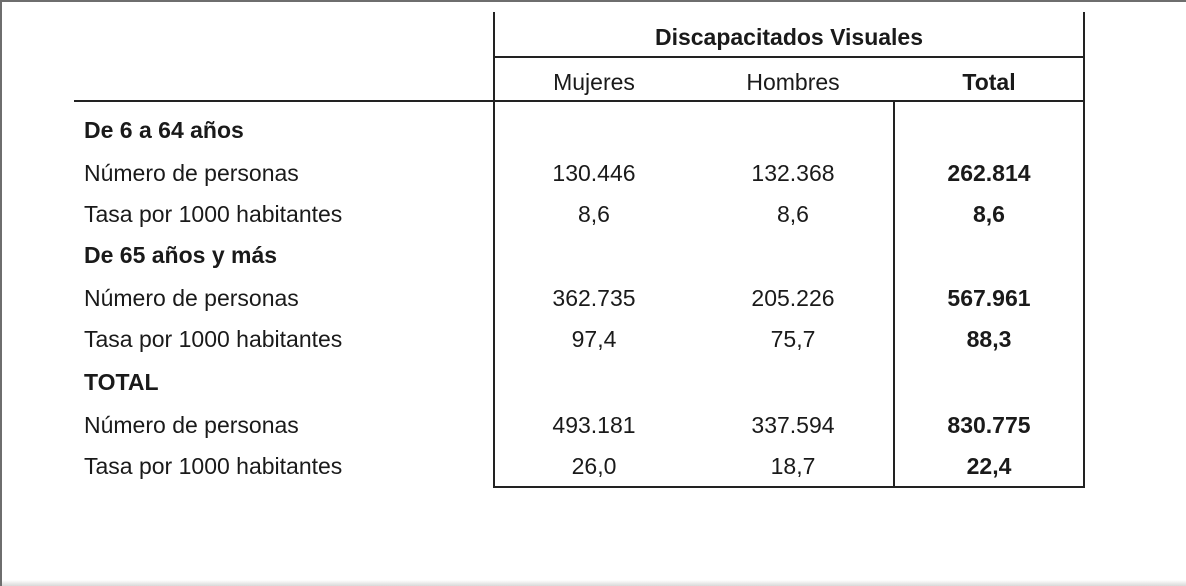  What do you see at coordinates (181, 255) in the screenshot?
I see `section-title: De 65 años y más` at bounding box center [181, 255].